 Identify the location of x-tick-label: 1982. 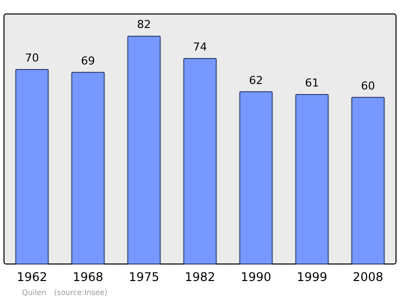
(200, 277).